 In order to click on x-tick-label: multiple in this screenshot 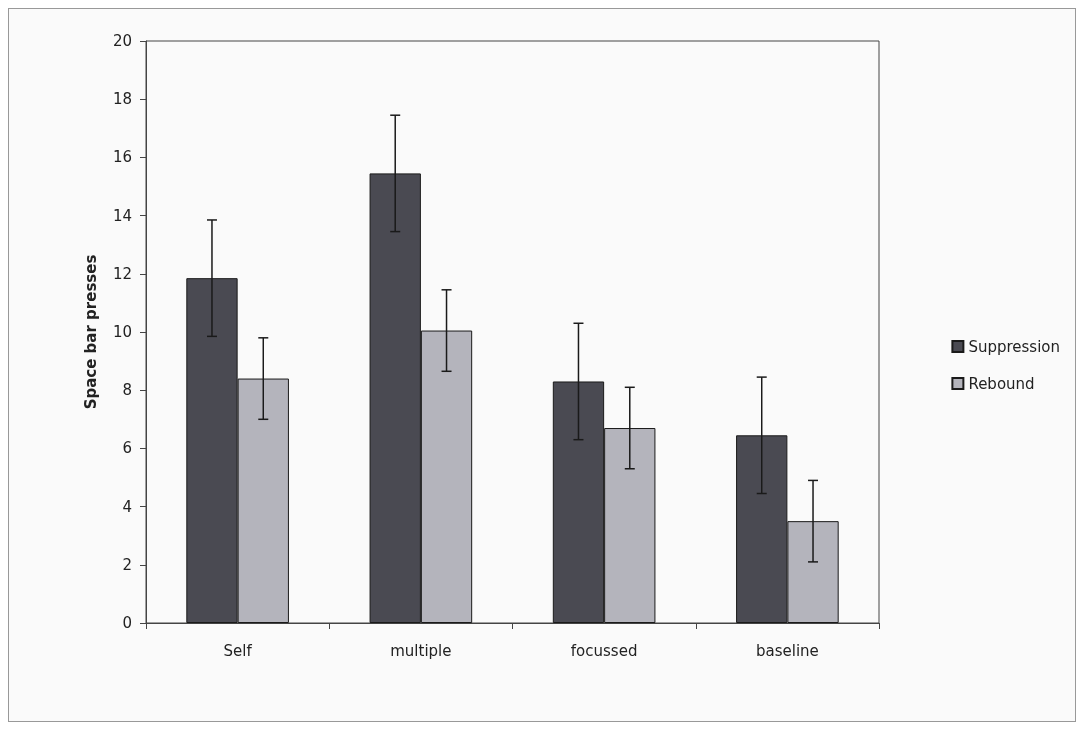, I will do `click(421, 650)`.